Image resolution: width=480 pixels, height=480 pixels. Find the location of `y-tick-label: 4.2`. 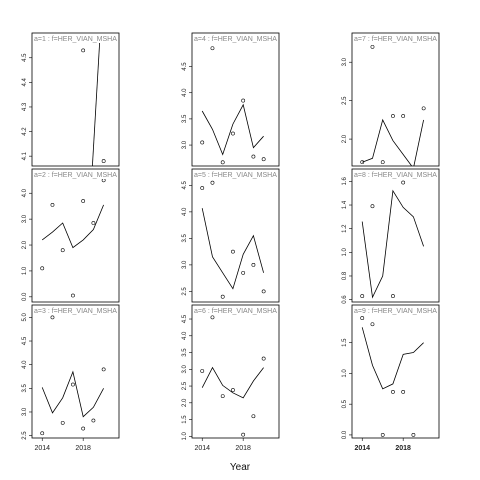

y-tick-label: 4.2 is located at coordinates (25, 131).